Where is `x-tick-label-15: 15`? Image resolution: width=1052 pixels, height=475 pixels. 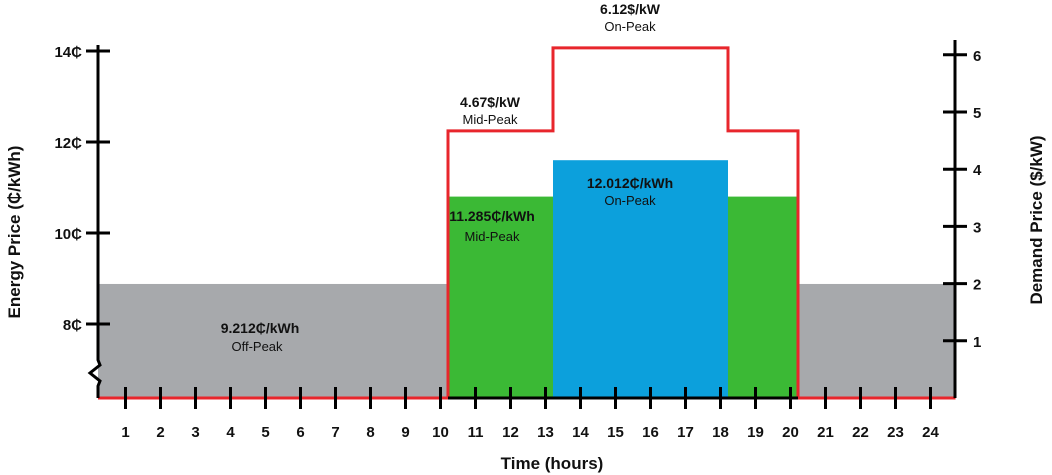 x-tick-label-15: 15 is located at coordinates (615, 432).